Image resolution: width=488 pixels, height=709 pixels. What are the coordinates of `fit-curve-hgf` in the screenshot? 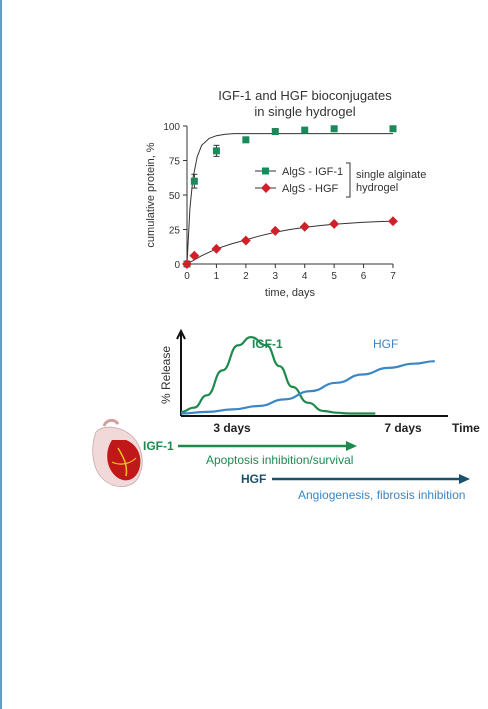 It's located at (290, 242).